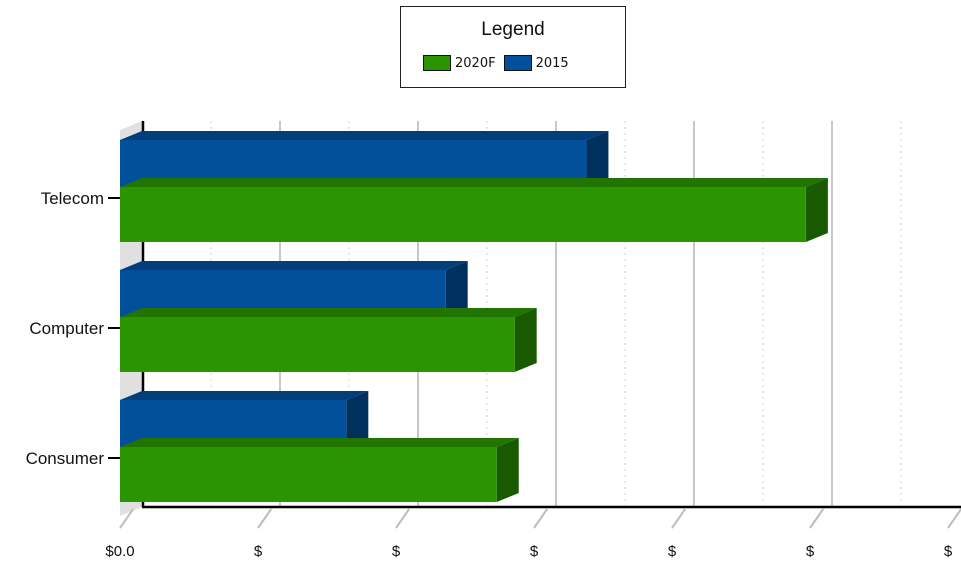 This screenshot has width=961, height=561. Describe the element at coordinates (475, 63) in the screenshot. I see `legend-label-2020f: 2020F` at that location.